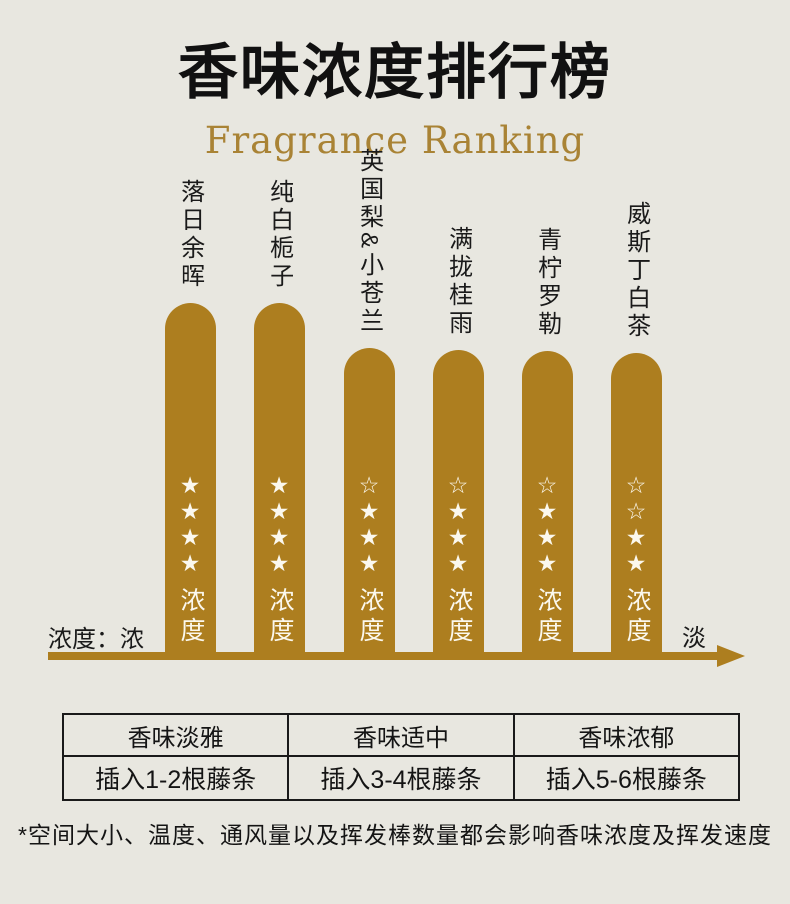 Image resolution: width=790 pixels, height=904 pixels. I want to click on axis-label-strong: 浓度：浓, so click(96, 639).